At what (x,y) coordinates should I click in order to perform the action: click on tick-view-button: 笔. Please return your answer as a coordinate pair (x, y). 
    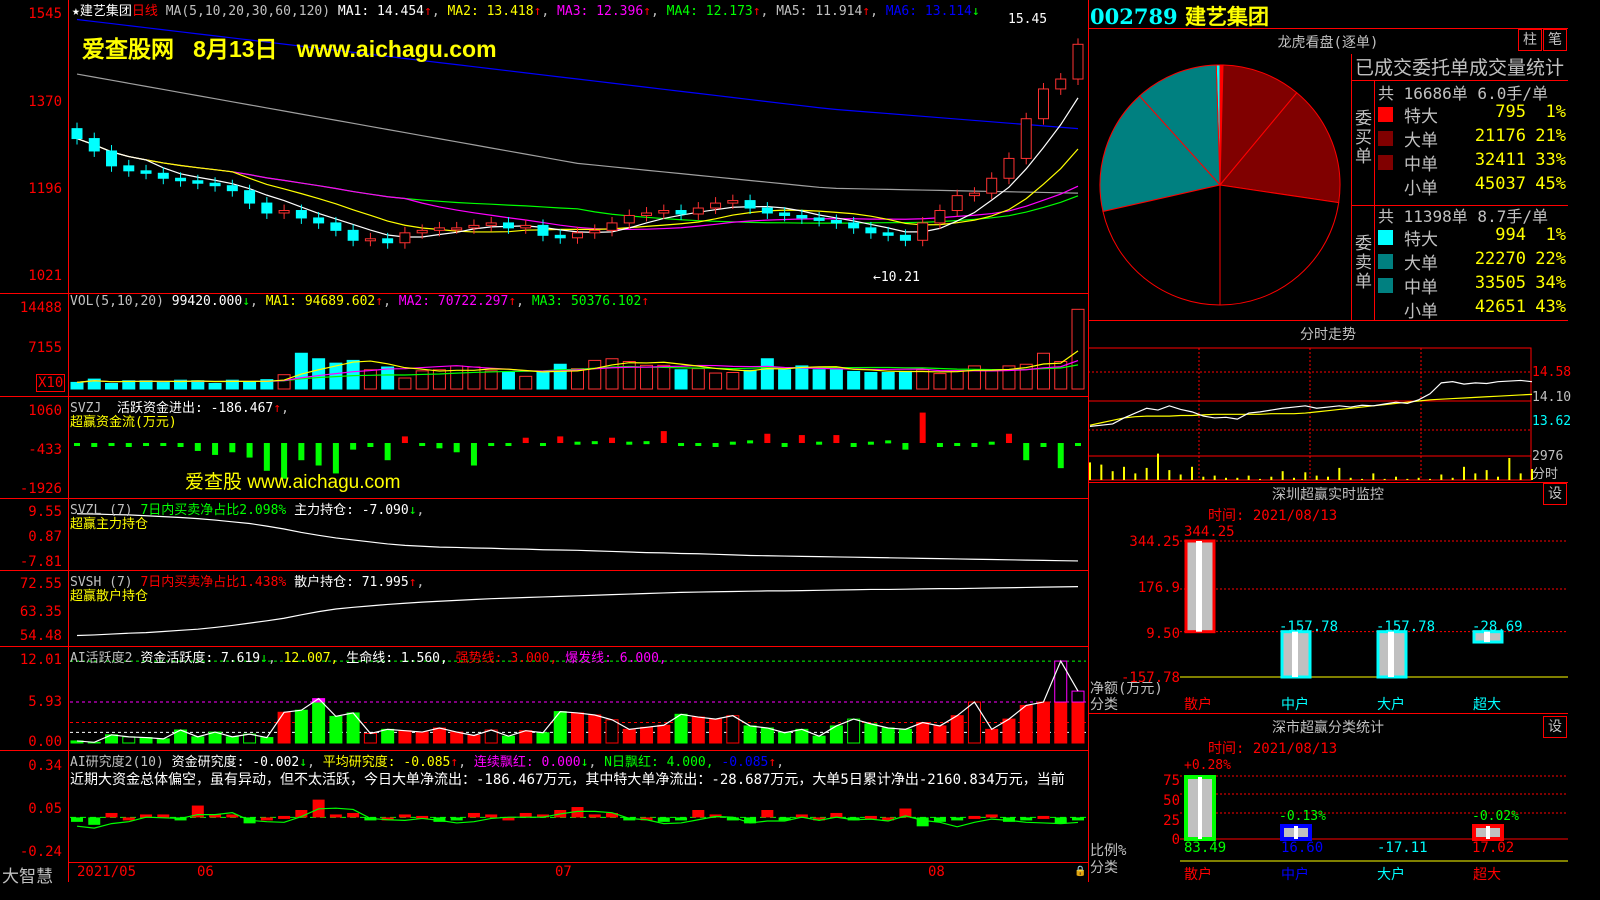
    Looking at the image, I should click on (1555, 40).